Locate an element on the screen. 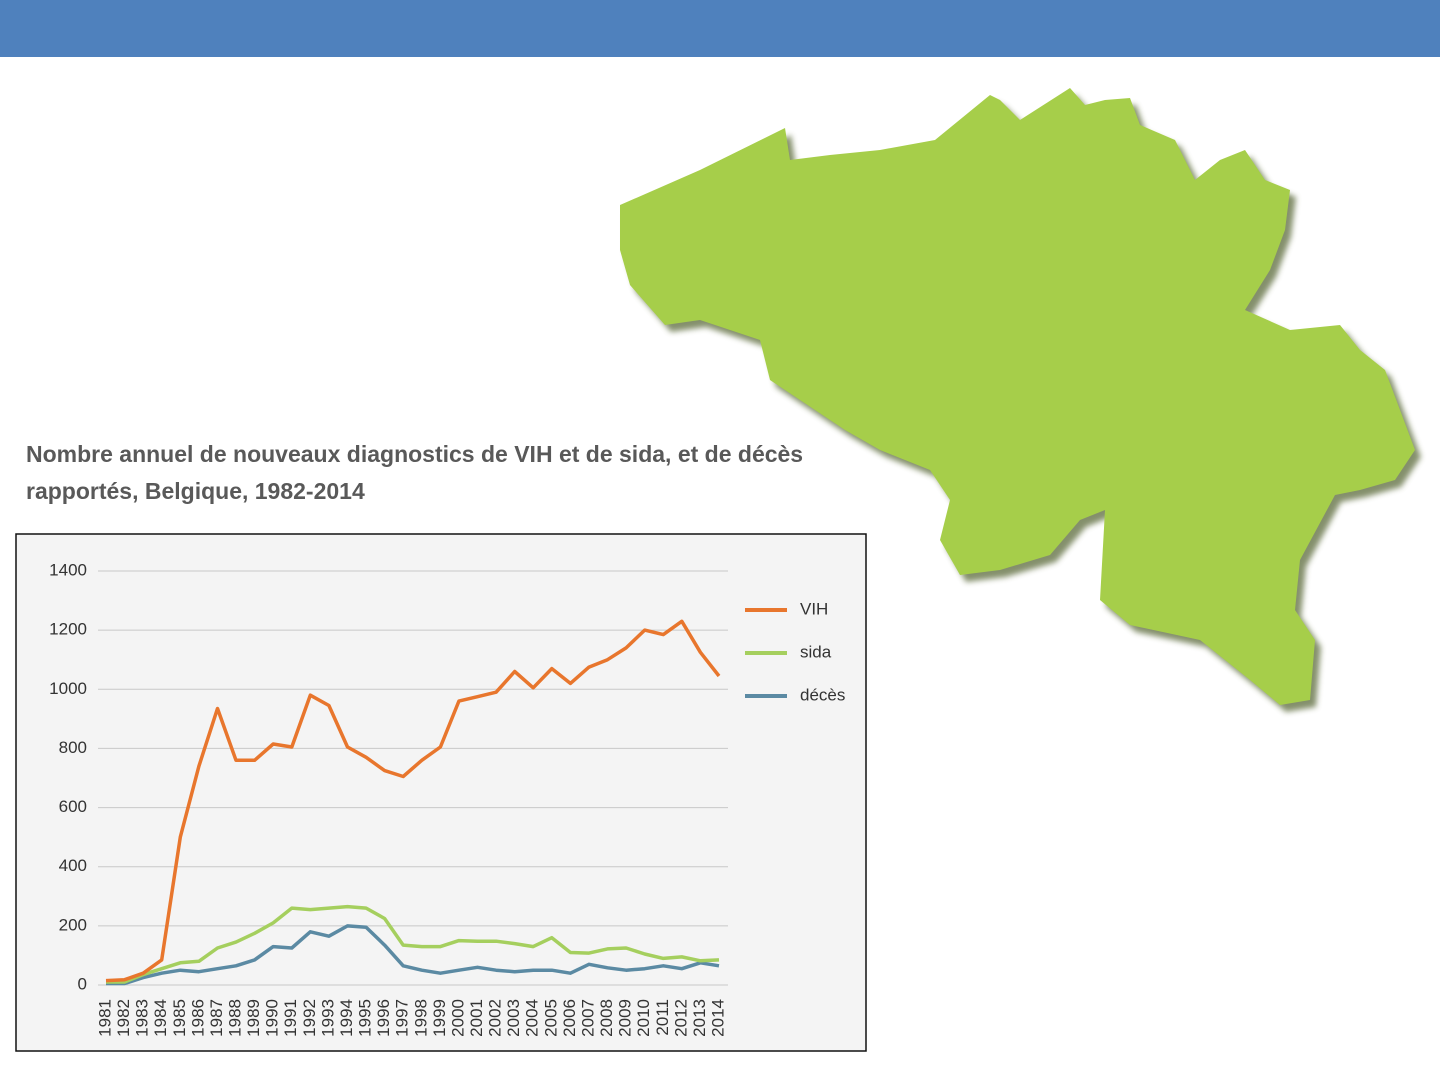  x-tick-label: 1994 is located at coordinates (346, 1018).